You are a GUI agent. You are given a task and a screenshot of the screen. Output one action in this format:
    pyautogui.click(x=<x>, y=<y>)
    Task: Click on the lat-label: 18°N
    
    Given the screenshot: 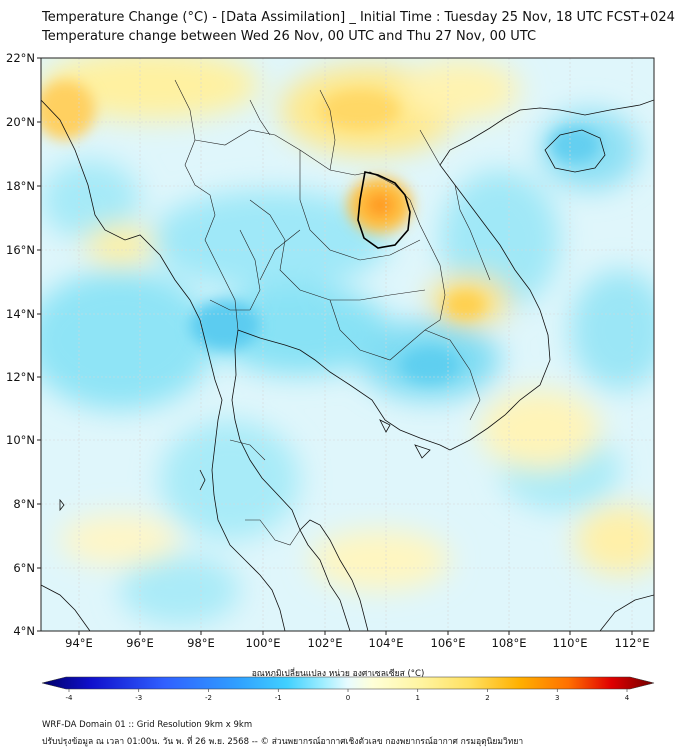 What is the action you would take?
    pyautogui.click(x=20, y=186)
    